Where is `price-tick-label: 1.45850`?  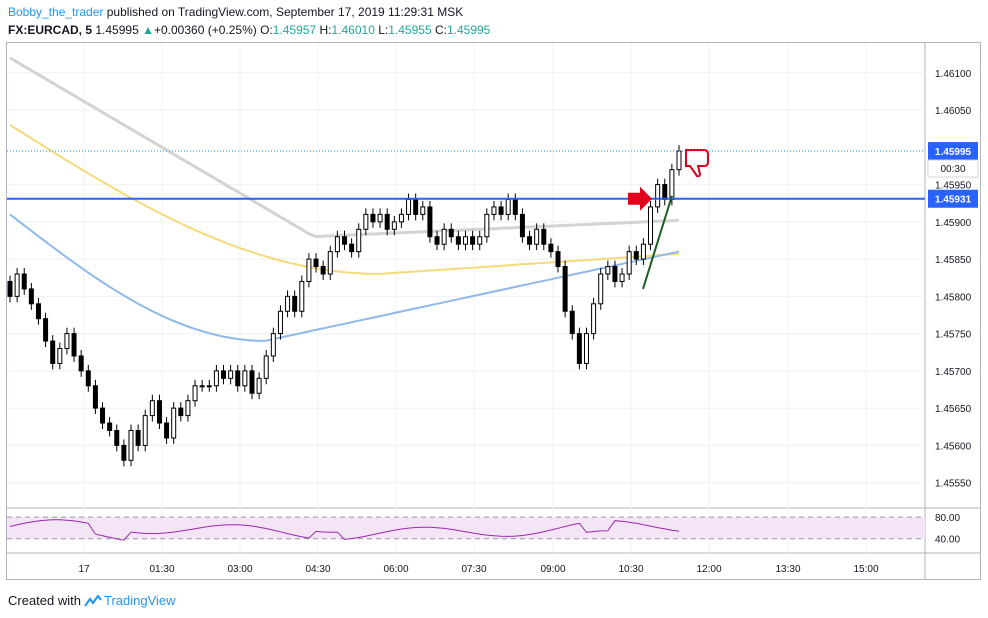 price-tick-label: 1.45850 is located at coordinates (953, 260).